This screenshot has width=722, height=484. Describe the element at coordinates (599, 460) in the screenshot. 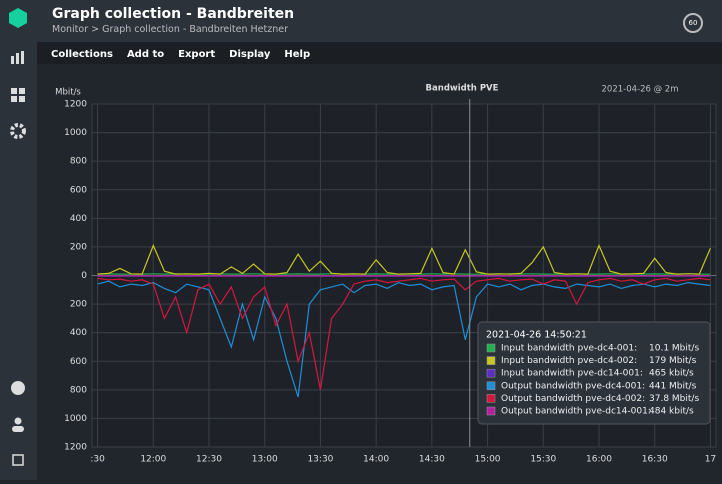

I see `x-tick-label: 16:00` at that location.